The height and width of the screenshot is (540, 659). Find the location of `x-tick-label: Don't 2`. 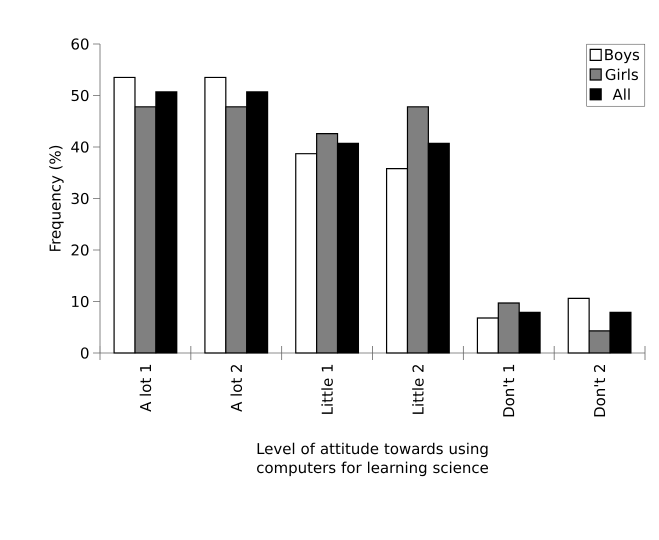

x-tick-label: Don't 2 is located at coordinates (600, 390).